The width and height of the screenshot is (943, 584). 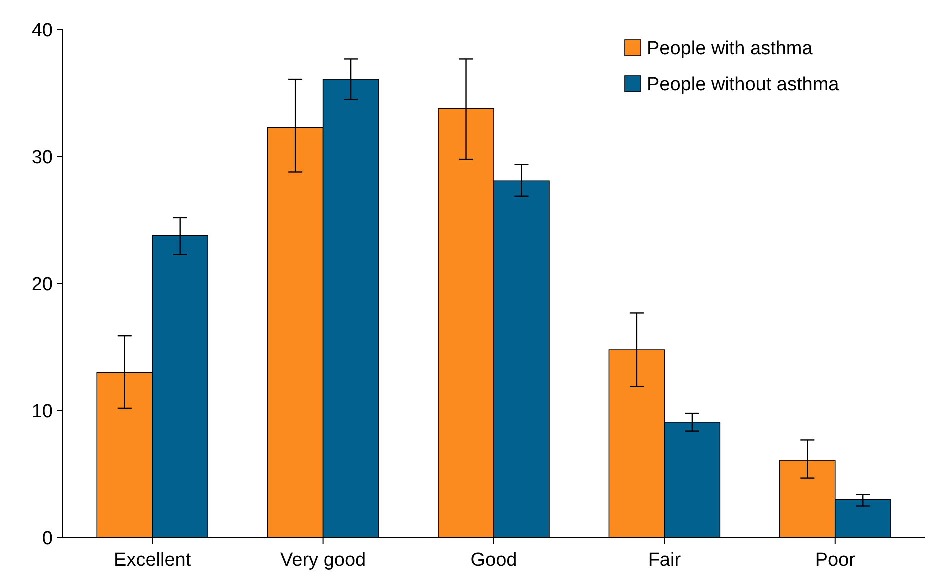 I want to click on x-tick-label: Excellent, so click(x=153, y=560).